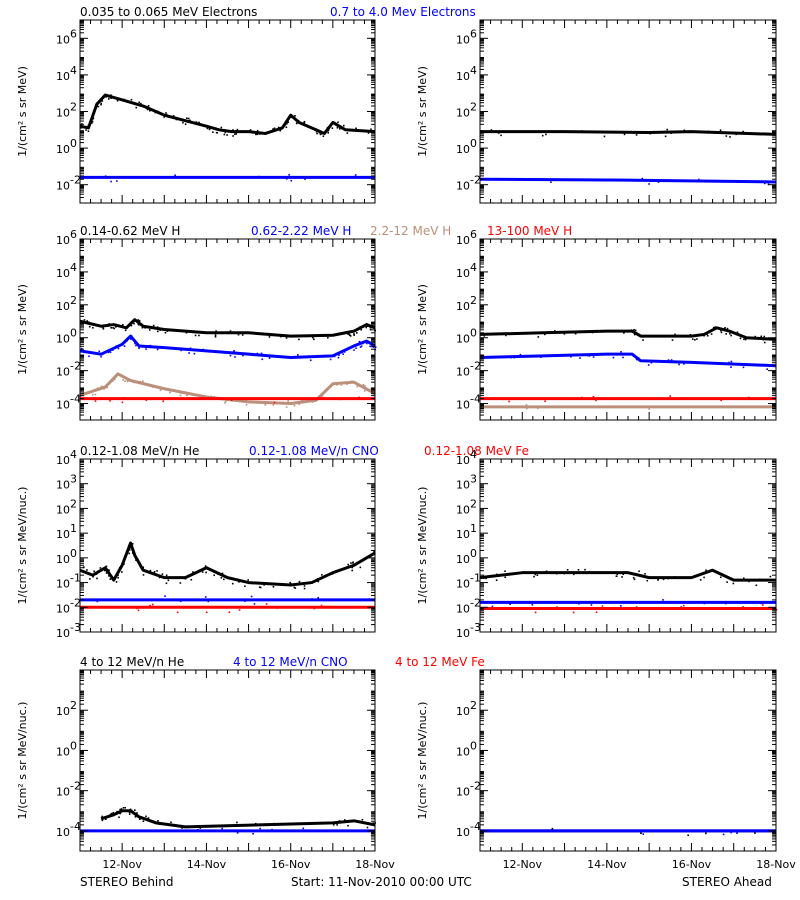 This screenshot has height=900, width=800. What do you see at coordinates (422, 546) in the screenshot?
I see `y-axis-label: 1/(cm² s sr MeV/nuc.)` at bounding box center [422, 546].